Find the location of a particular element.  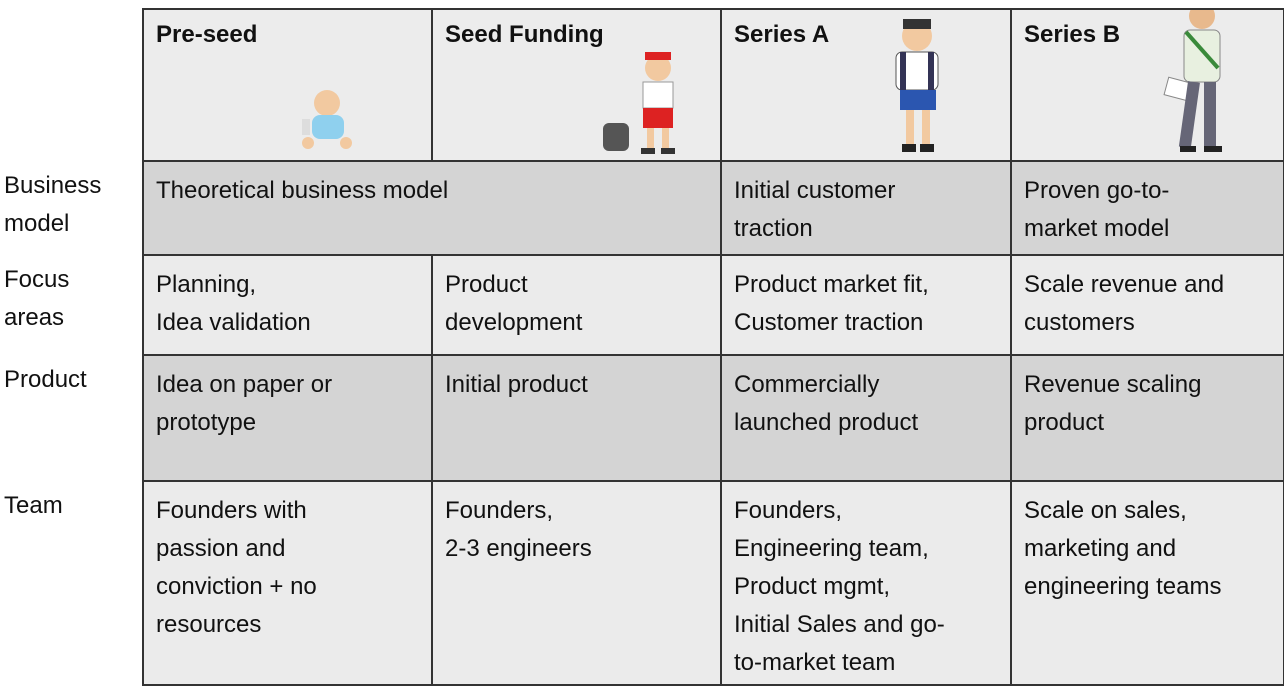

corner-cell is located at coordinates (71, 85).